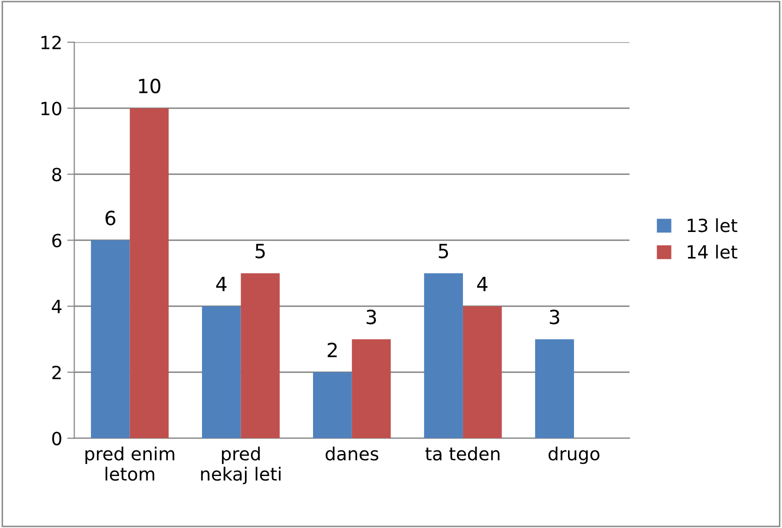 This screenshot has width=782, height=528. Describe the element at coordinates (51, 109) in the screenshot. I see `y-tick-label: 10` at that location.